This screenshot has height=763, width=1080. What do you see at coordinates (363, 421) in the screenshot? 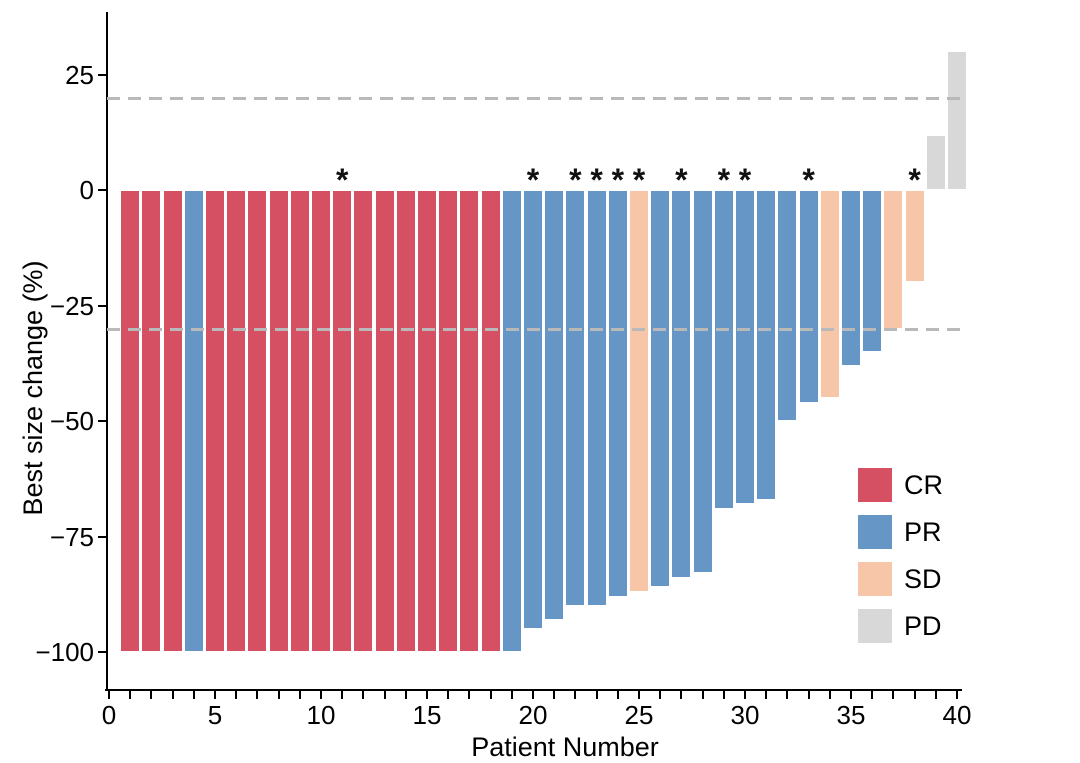
I see `bar-patient-12-cr` at bounding box center [363, 421].